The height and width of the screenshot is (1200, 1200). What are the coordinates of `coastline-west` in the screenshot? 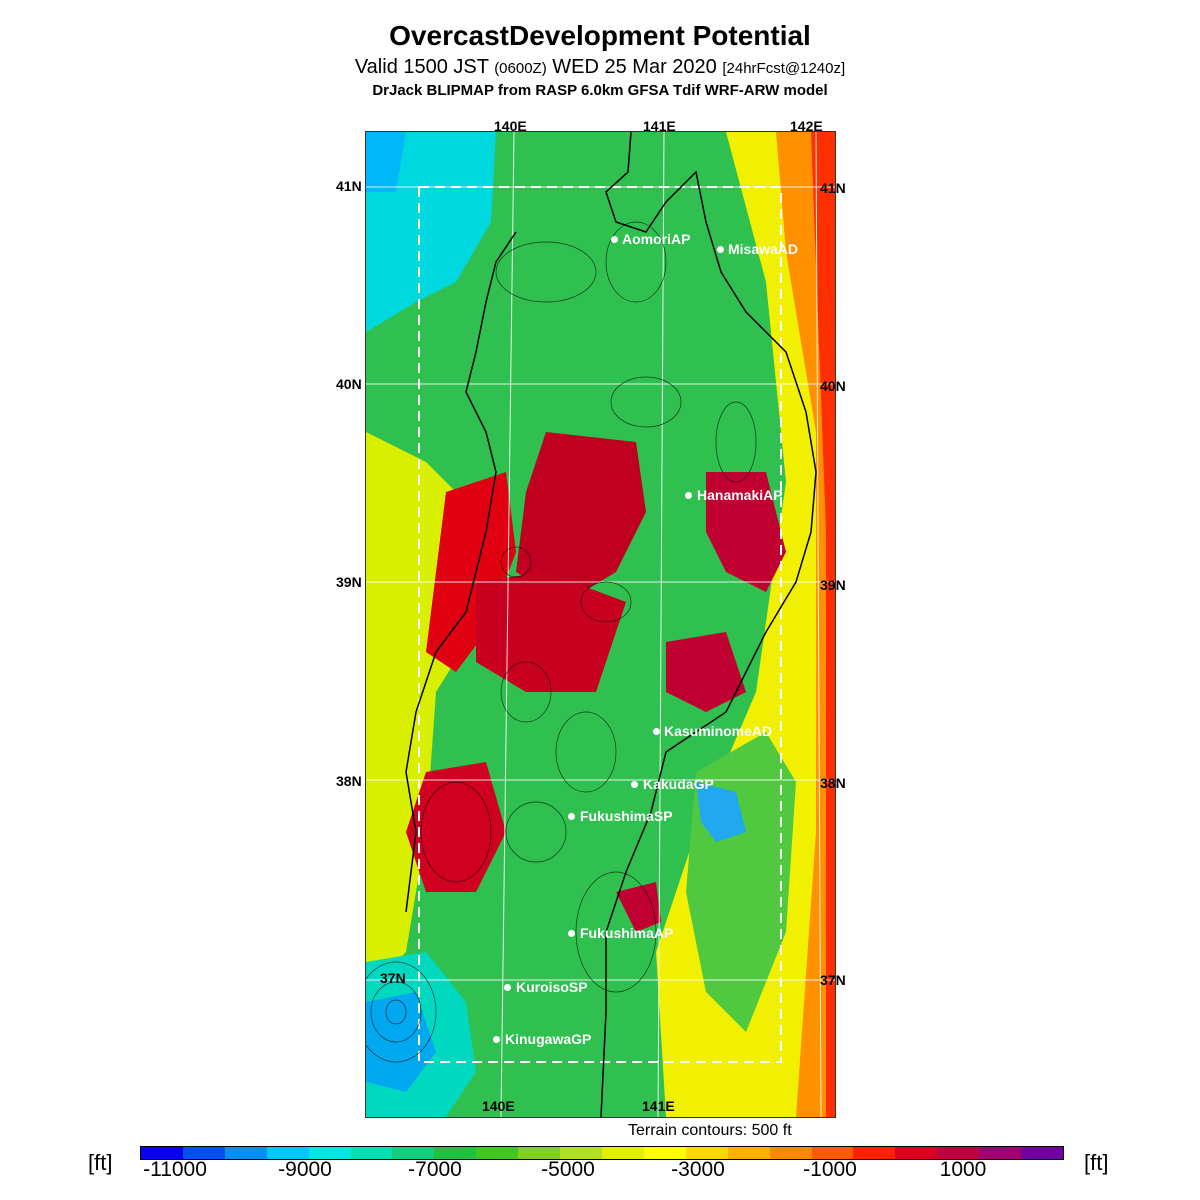 It's located at (461, 572).